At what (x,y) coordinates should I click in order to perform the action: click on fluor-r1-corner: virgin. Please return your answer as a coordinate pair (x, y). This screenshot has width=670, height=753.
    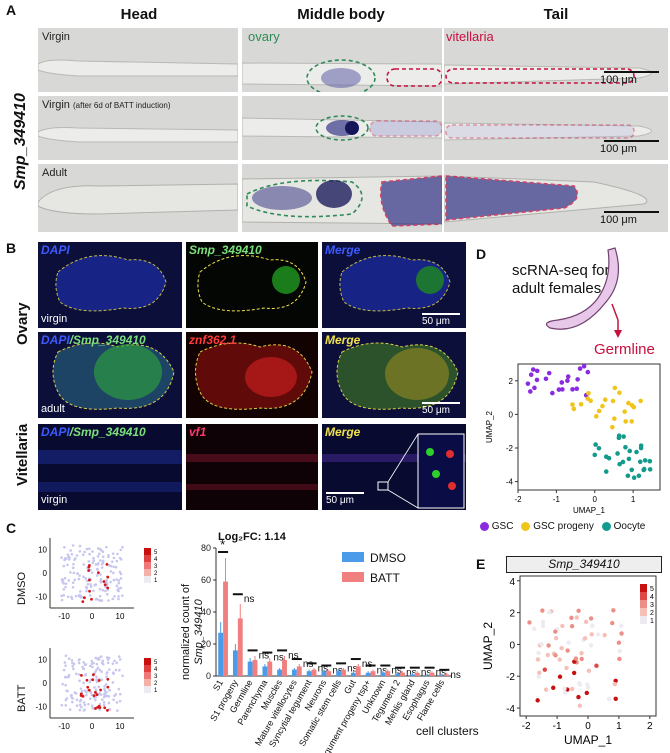
    Looking at the image, I should click on (54, 319).